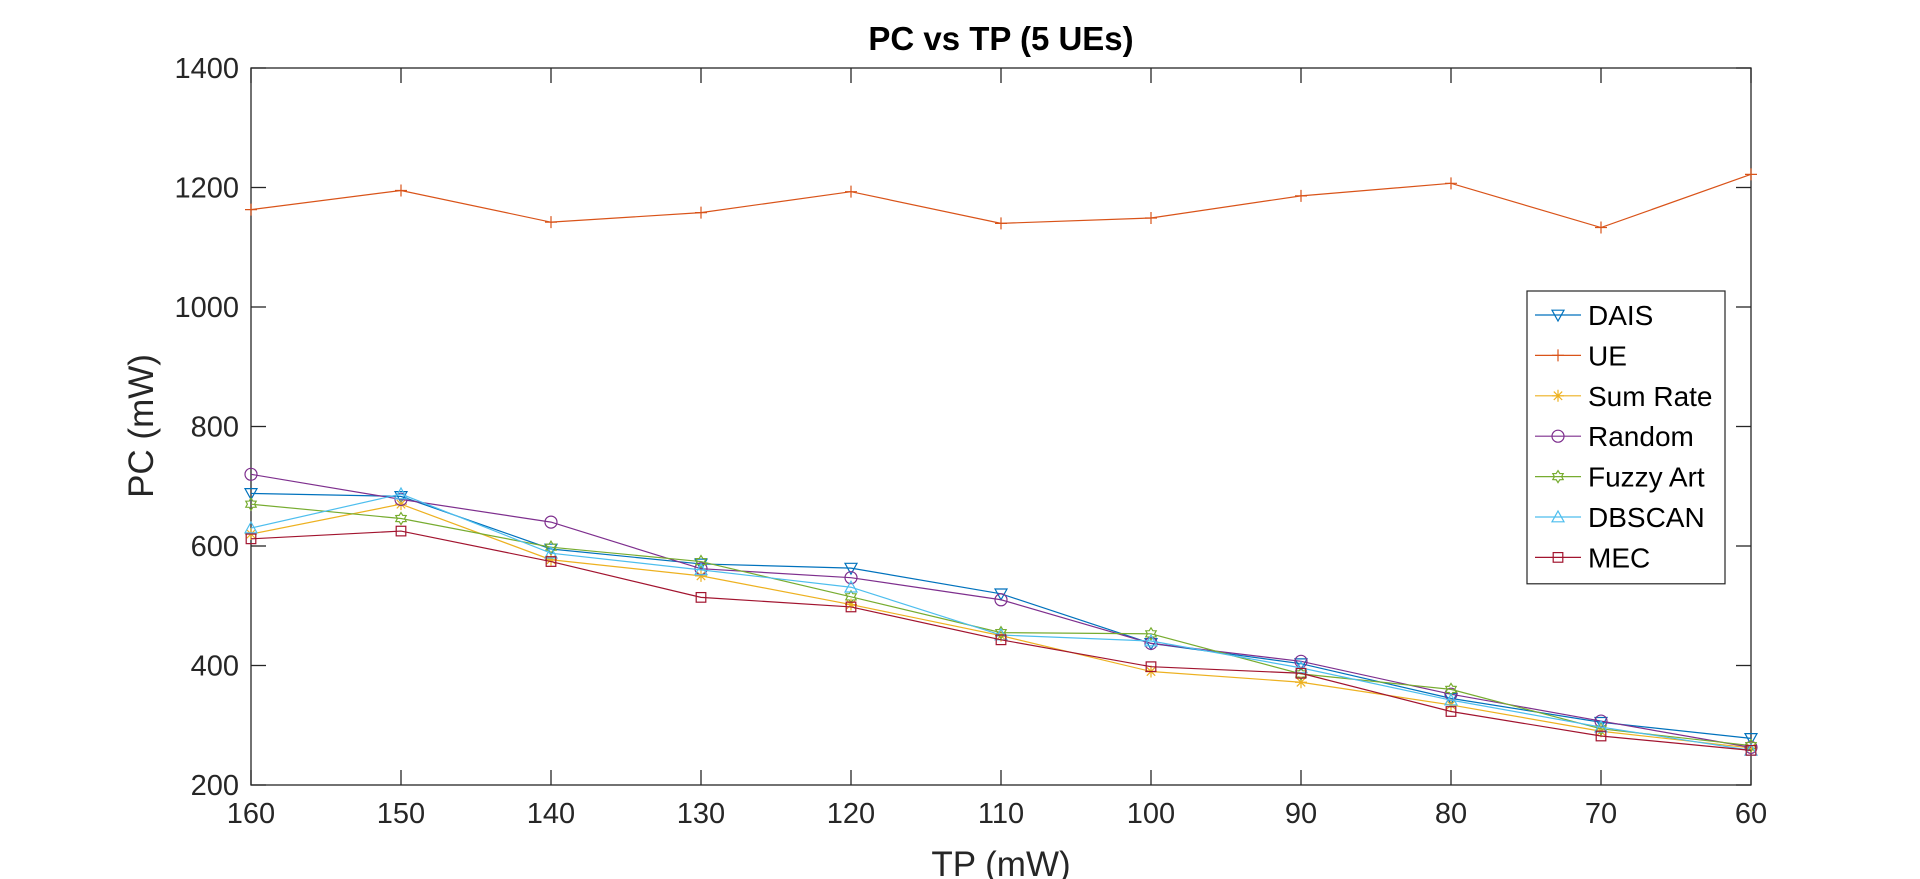 Image resolution: width=1920 pixels, height=879 pixels. What do you see at coordinates (1620, 517) in the screenshot?
I see `legend-item-dbscan: DBSCAN` at bounding box center [1620, 517].